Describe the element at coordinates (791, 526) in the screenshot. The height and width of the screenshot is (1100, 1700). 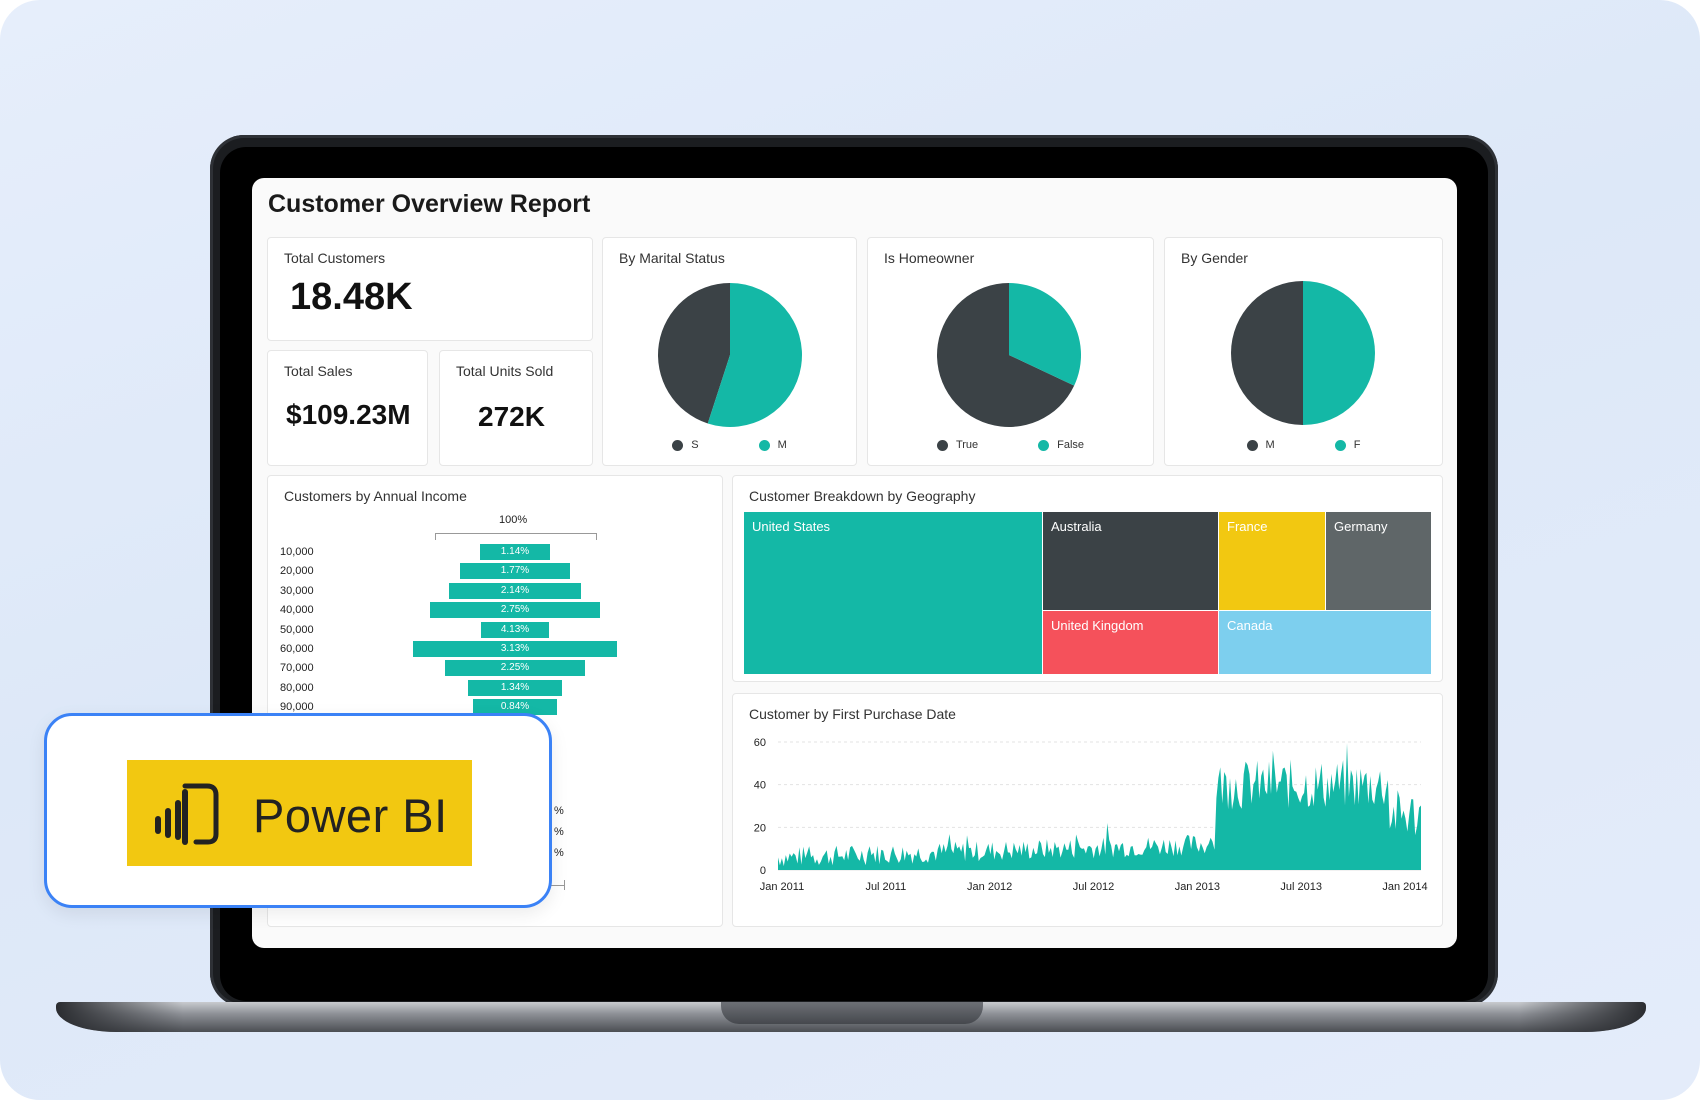
I see `treemap-label: United States` at that location.